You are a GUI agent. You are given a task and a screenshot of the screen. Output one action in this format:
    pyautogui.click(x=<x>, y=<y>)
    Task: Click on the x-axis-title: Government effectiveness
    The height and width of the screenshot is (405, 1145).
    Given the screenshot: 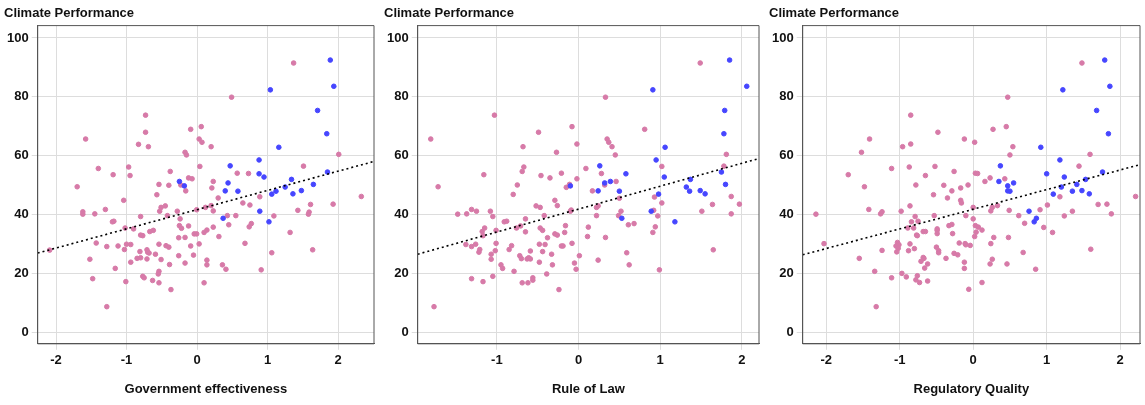 What is the action you would take?
    pyautogui.click(x=206, y=388)
    